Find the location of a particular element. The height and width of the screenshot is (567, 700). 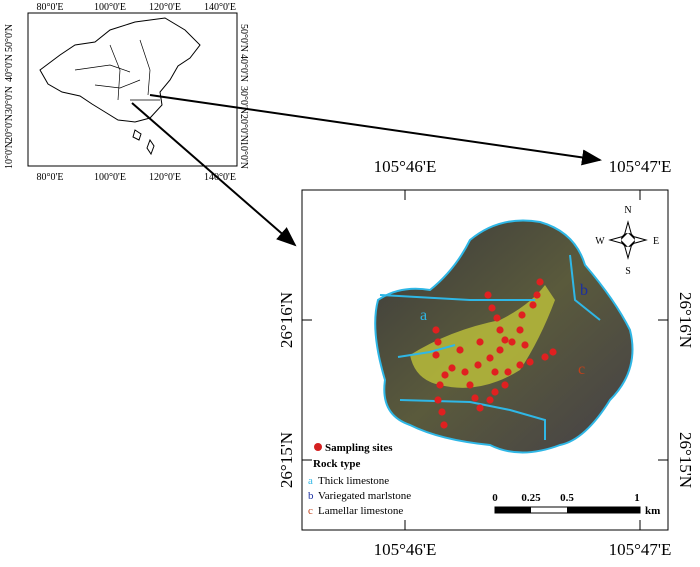

compass-e: E is located at coordinates (656, 241).